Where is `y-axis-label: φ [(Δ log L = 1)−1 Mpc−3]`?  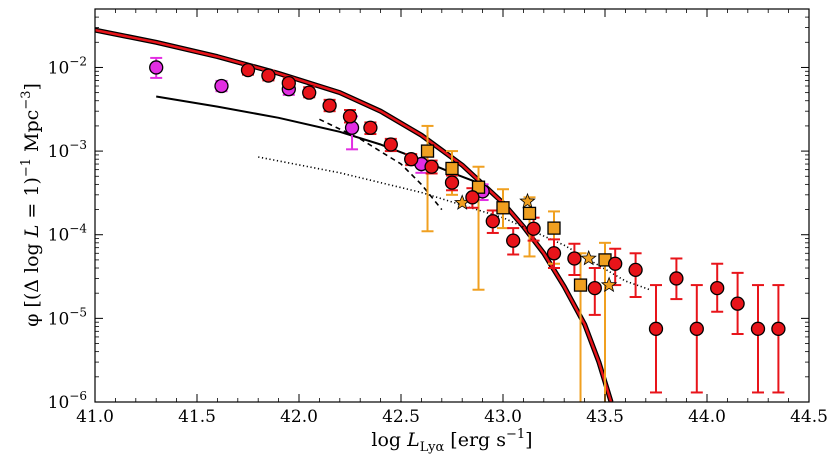
y-axis-label: φ [(Δ log L = 1)−1 Mpc−3] is located at coordinates (31, 205).